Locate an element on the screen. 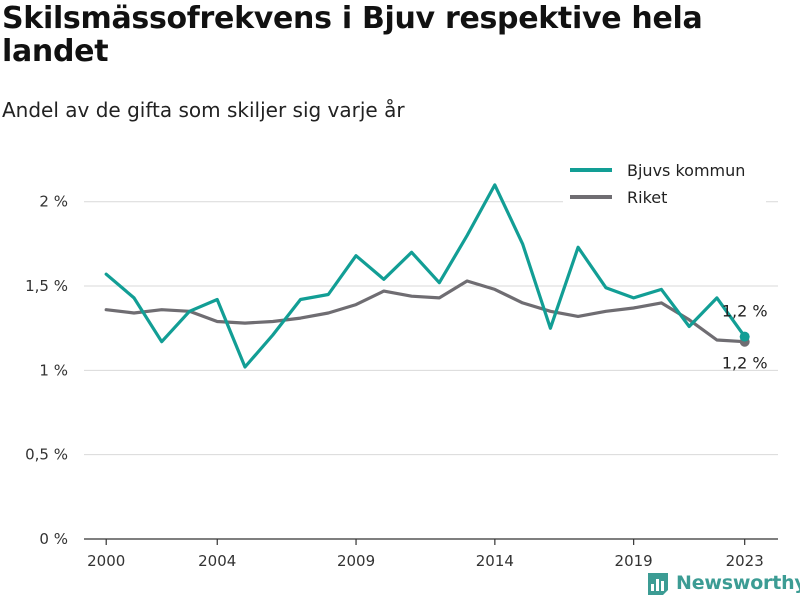 The height and width of the screenshot is (600, 800). end-label-bjuv: 1,2 % is located at coordinates (745, 311).